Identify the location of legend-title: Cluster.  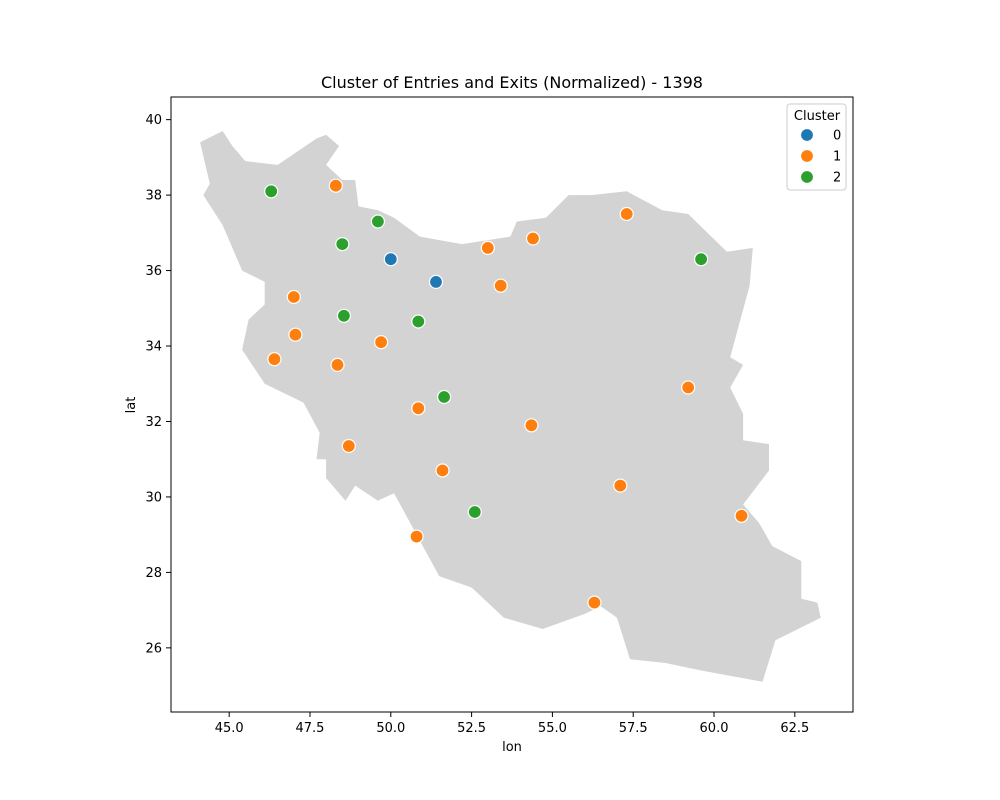
(817, 116).